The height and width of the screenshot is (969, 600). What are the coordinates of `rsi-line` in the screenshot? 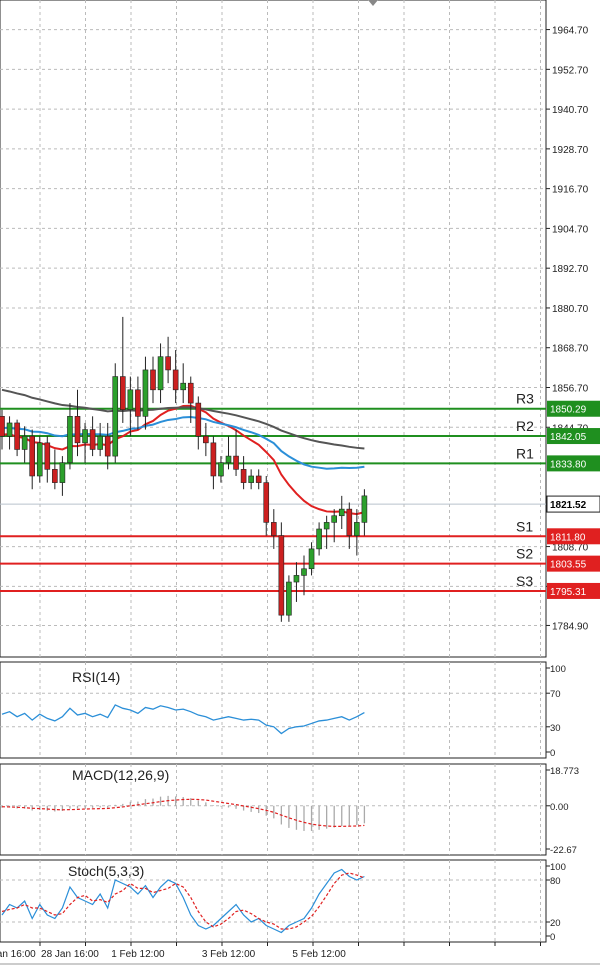 It's located at (183, 719).